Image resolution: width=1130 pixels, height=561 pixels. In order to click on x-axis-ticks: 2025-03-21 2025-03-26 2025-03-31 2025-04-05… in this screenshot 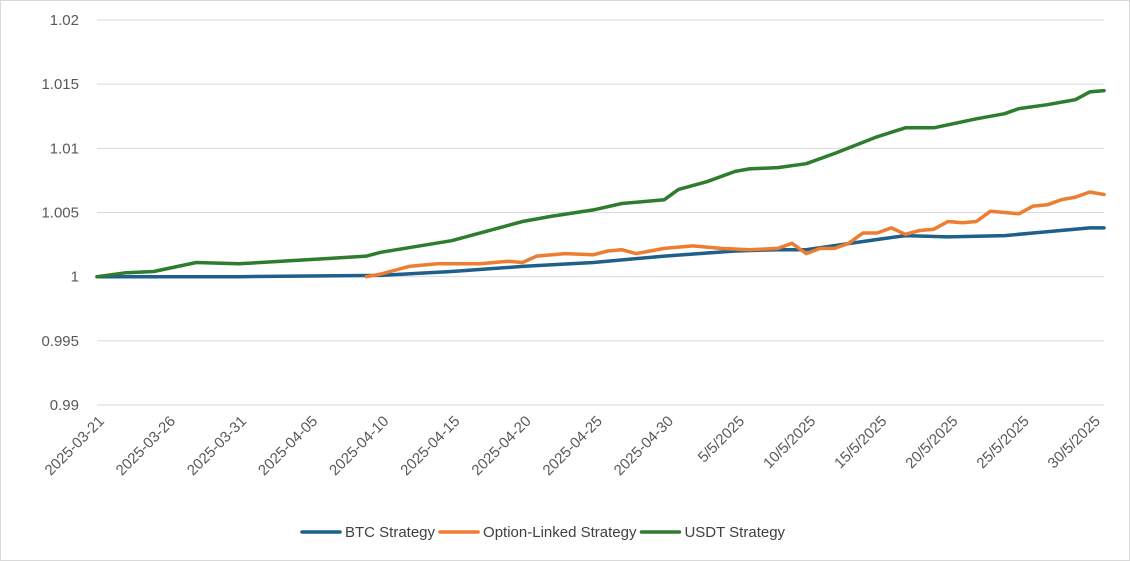, I will do `click(573, 446)`.